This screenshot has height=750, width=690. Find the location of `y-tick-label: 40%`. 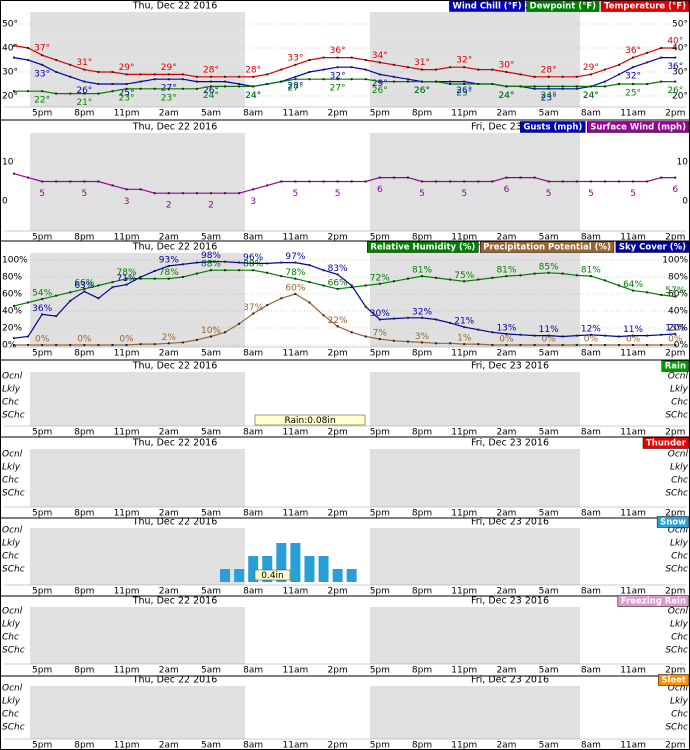

y-tick-label: 40% is located at coordinates (678, 312).